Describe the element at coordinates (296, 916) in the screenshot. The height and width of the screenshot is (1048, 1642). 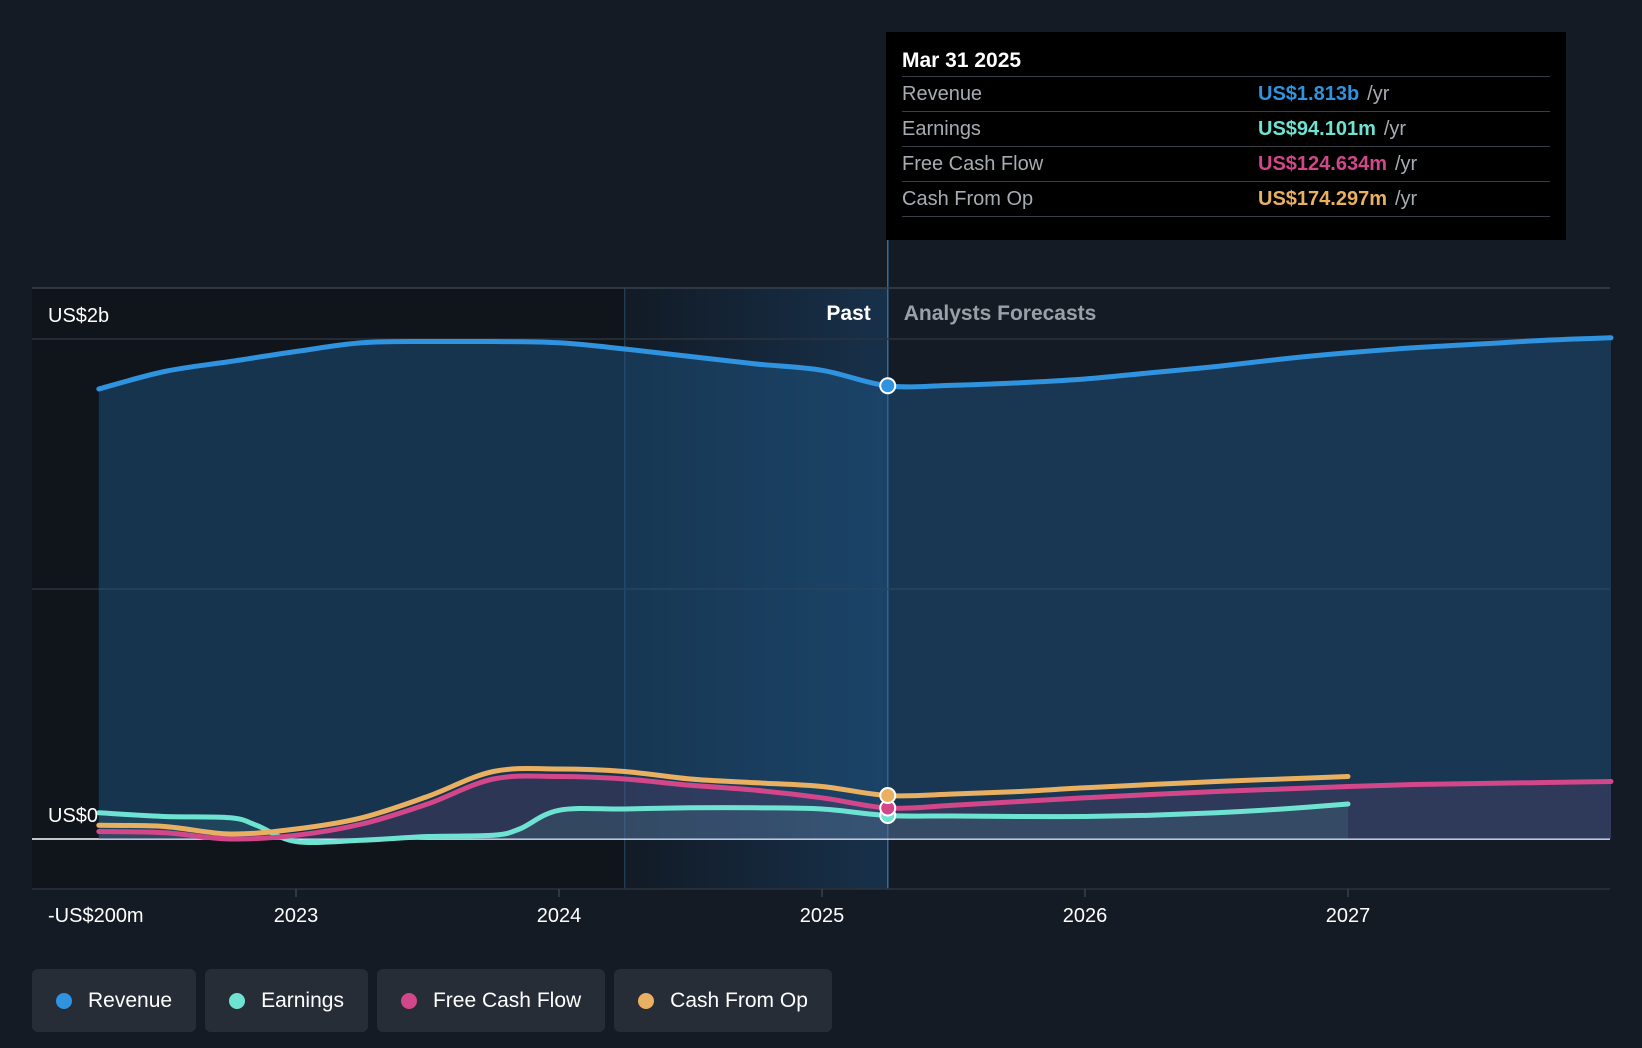
I see `x-tick-label: 2023` at that location.